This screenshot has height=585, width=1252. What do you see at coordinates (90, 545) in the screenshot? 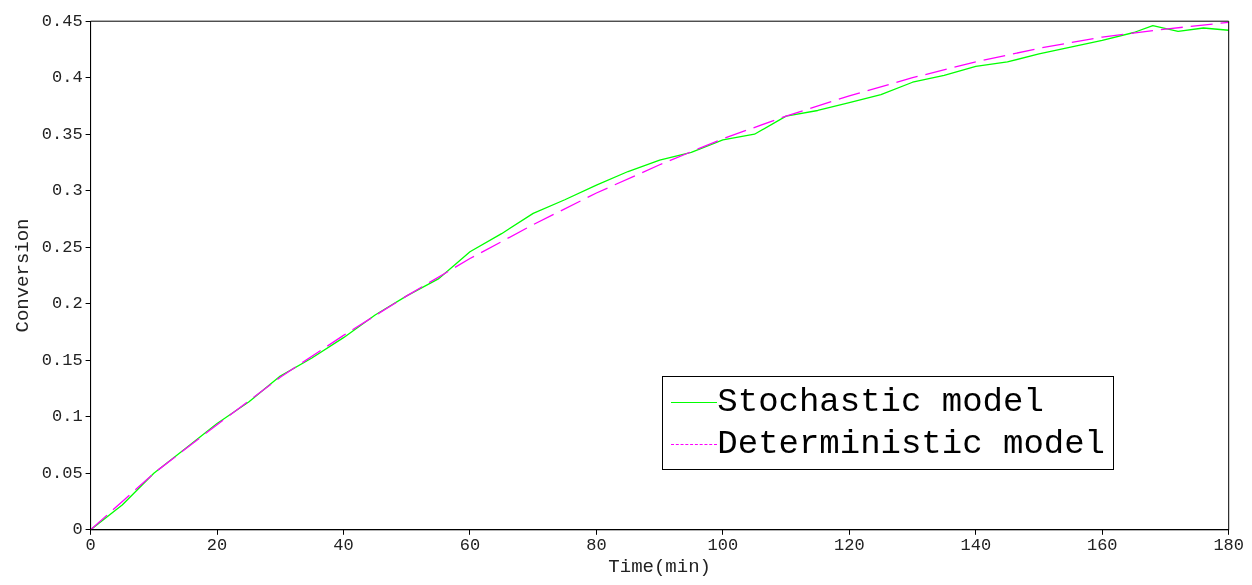
I see `x-tick-label: 0` at bounding box center [90, 545].